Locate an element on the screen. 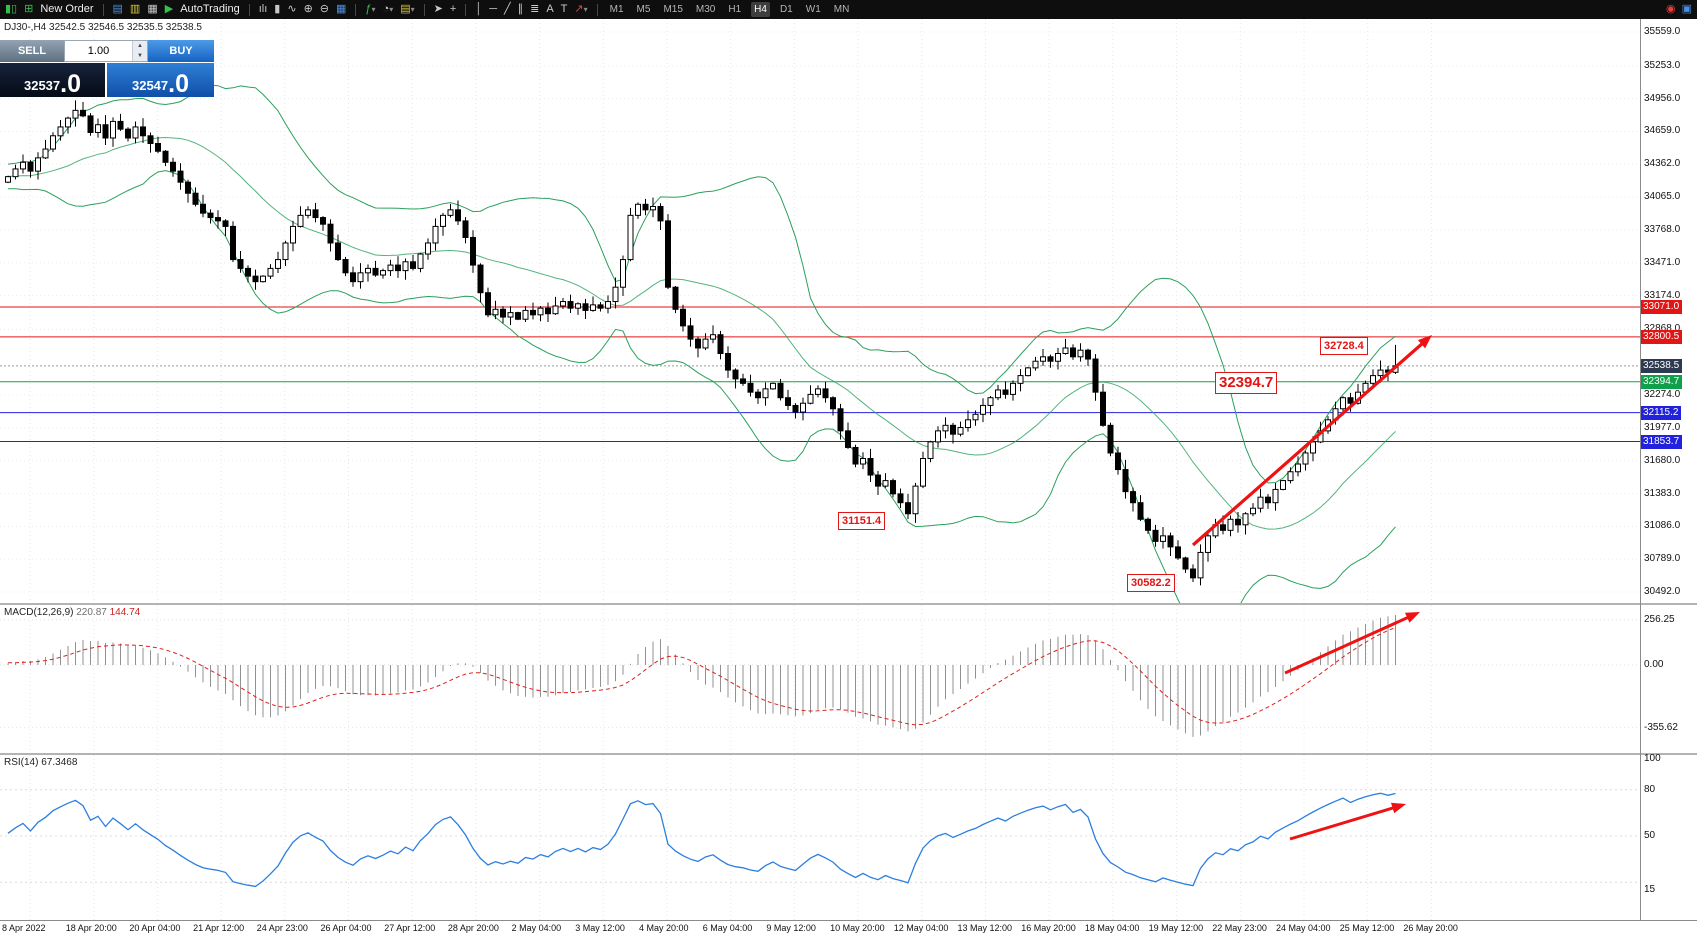 Image resolution: width=1697 pixels, height=934 pixels. fibonacci-icon: ≣ is located at coordinates (535, 9).